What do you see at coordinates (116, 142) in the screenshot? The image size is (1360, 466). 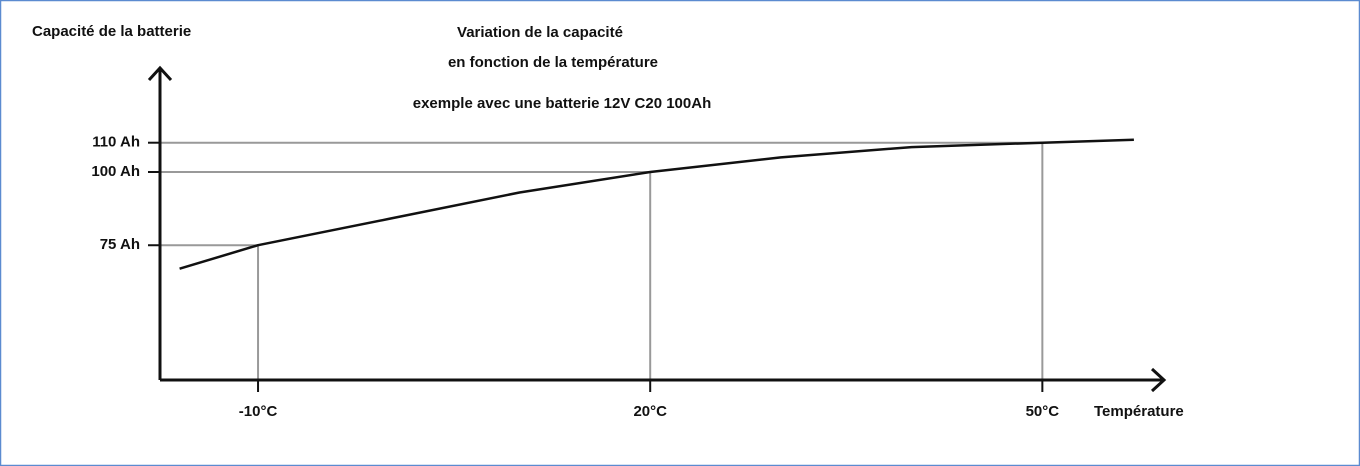 I see `y-tick-label: 110 Ah` at bounding box center [116, 142].